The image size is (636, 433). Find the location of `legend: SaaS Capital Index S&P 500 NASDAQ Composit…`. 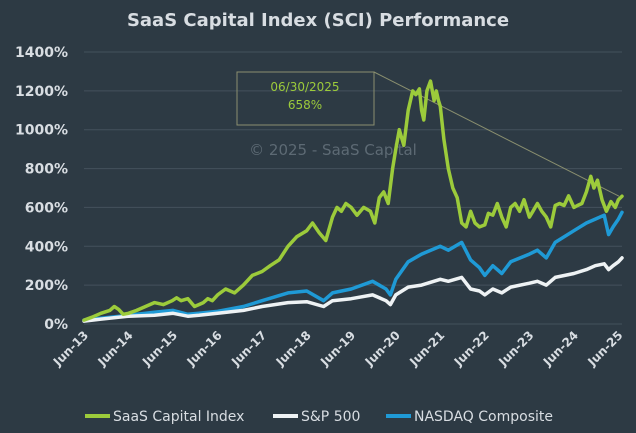

legend: SaaS Capital Index S&P 500 NASDAQ Composit… is located at coordinates (319, 417).